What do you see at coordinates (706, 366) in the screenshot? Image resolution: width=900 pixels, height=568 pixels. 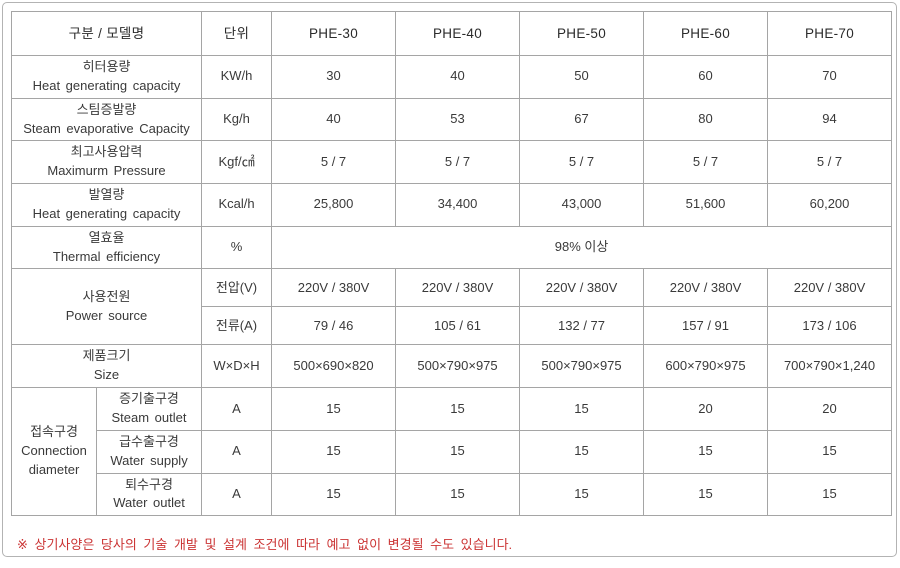 I see `value-cell: 600×790×975` at bounding box center [706, 366].